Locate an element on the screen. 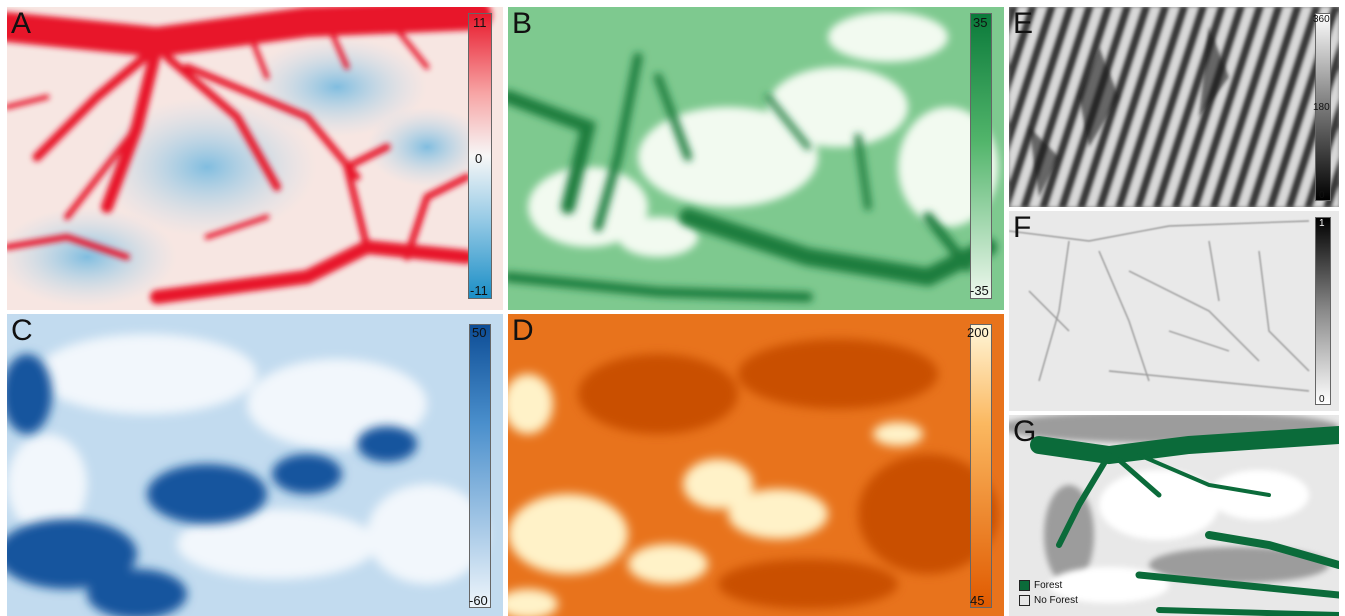  panel-g-letter: G is located at coordinates (1025, 431).